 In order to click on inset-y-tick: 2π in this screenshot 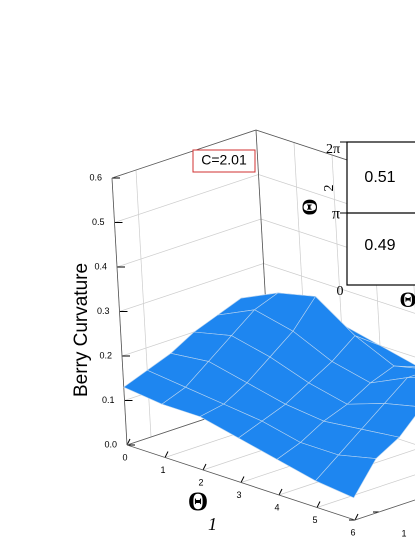, I will do `click(333, 149)`.